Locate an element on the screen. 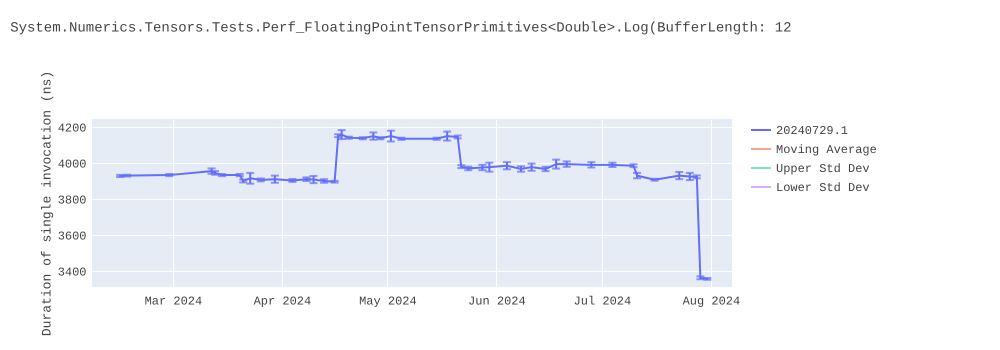  x-tick-label: Jun 2024 is located at coordinates (497, 301).